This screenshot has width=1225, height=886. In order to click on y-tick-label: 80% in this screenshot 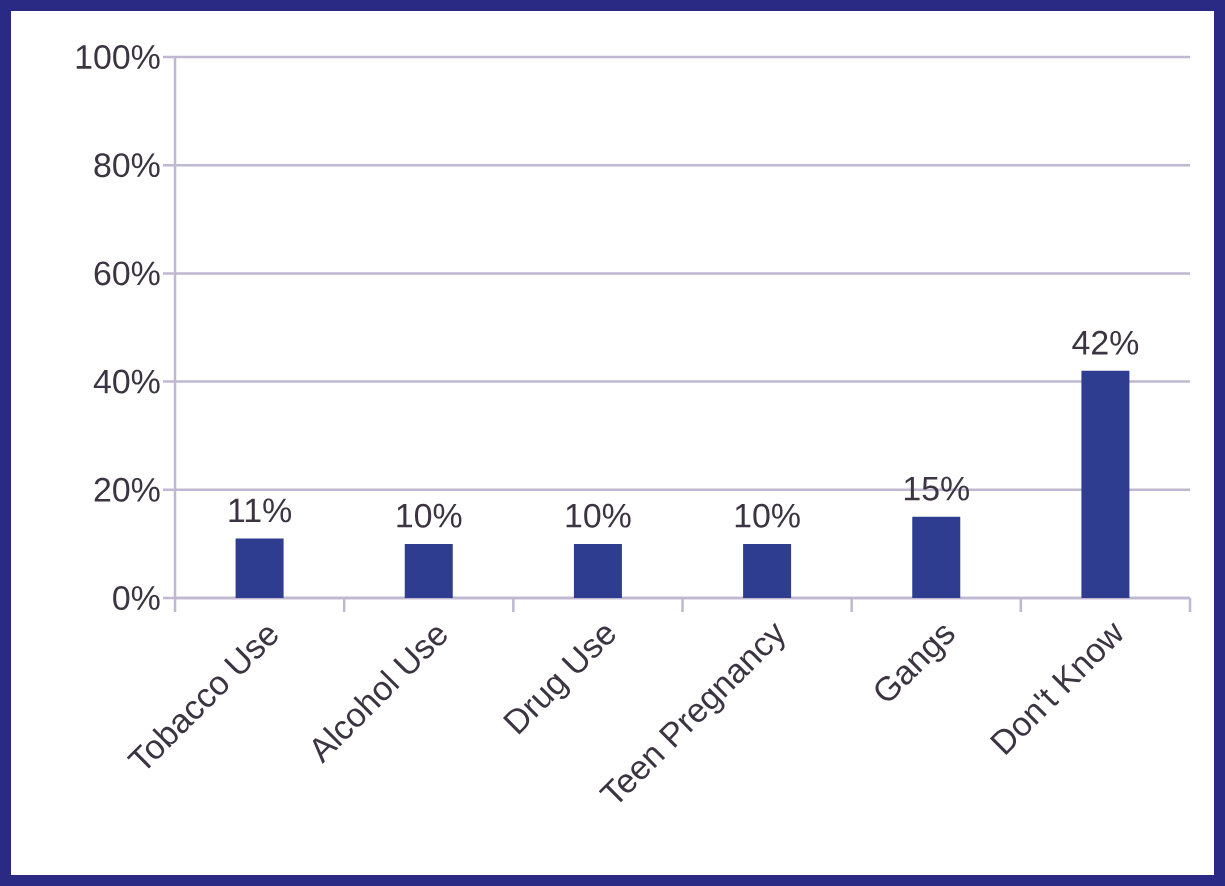, I will do `click(127, 165)`.